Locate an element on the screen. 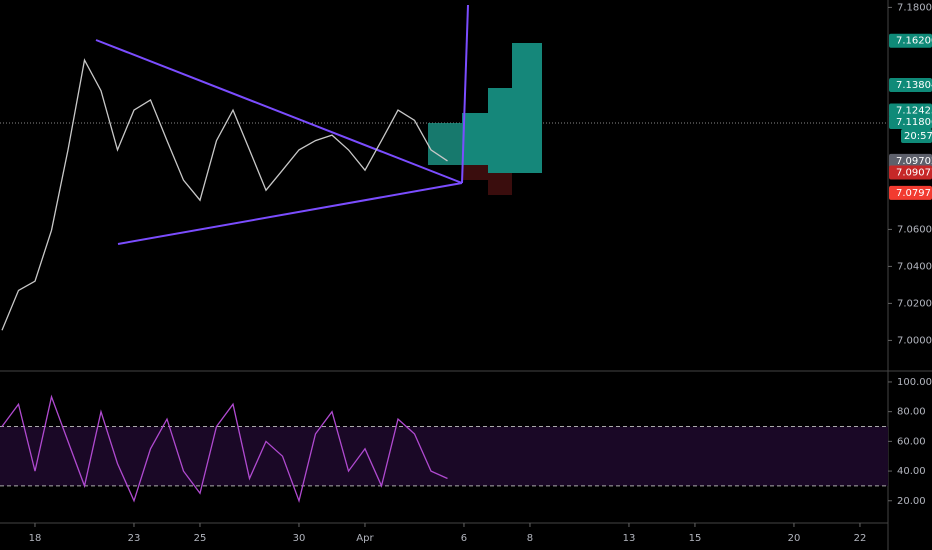  x-tick-label: 25 is located at coordinates (200, 538).